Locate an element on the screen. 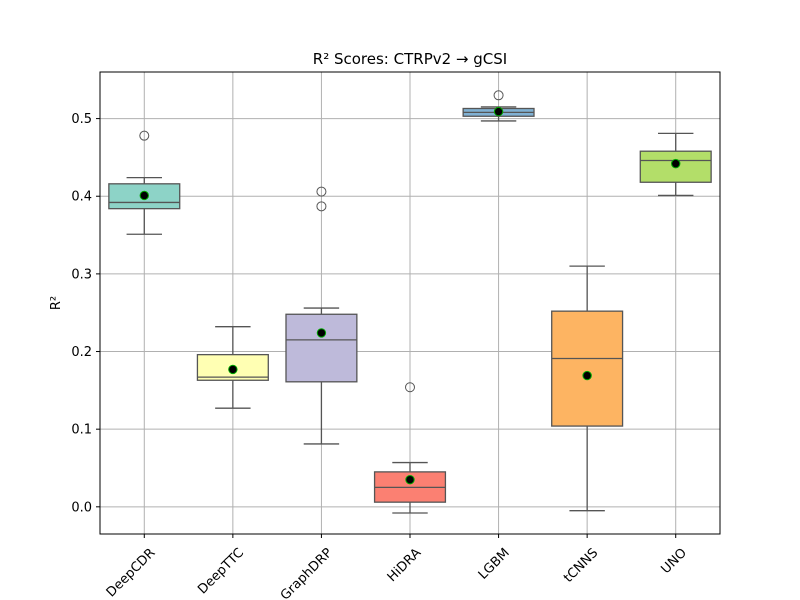 Image resolution: width=800 pixels, height=600 pixels. box-tcnns is located at coordinates (587, 388).